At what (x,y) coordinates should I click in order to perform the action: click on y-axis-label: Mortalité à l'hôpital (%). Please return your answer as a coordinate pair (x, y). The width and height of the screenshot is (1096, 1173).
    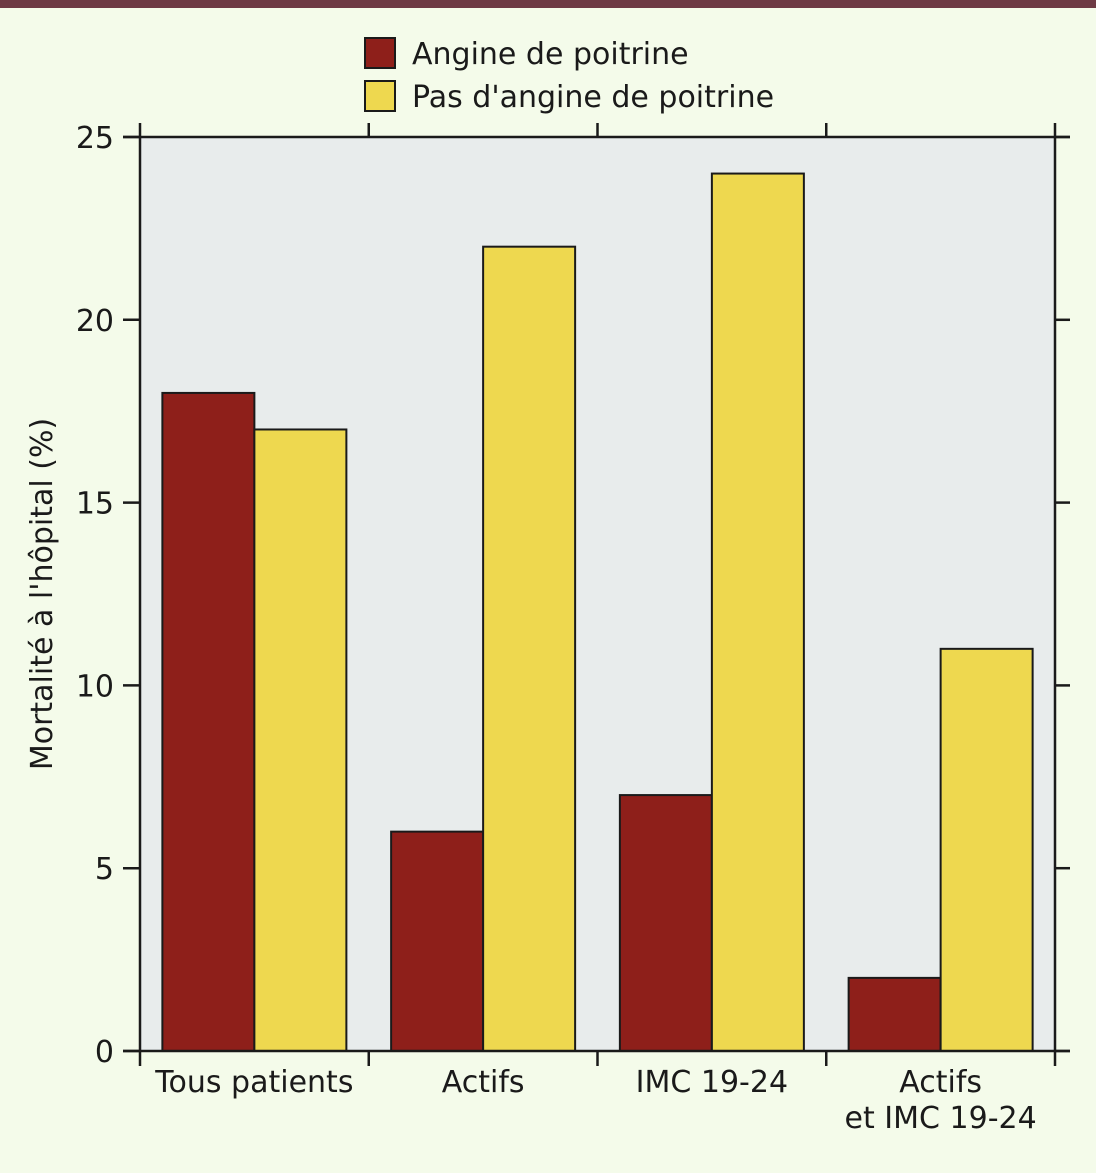
    Looking at the image, I should click on (42, 594).